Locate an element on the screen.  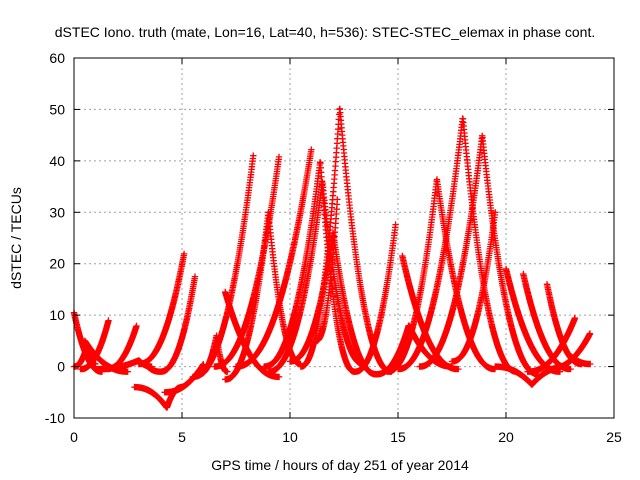
y-tick-label: 20 is located at coordinates (57, 264).